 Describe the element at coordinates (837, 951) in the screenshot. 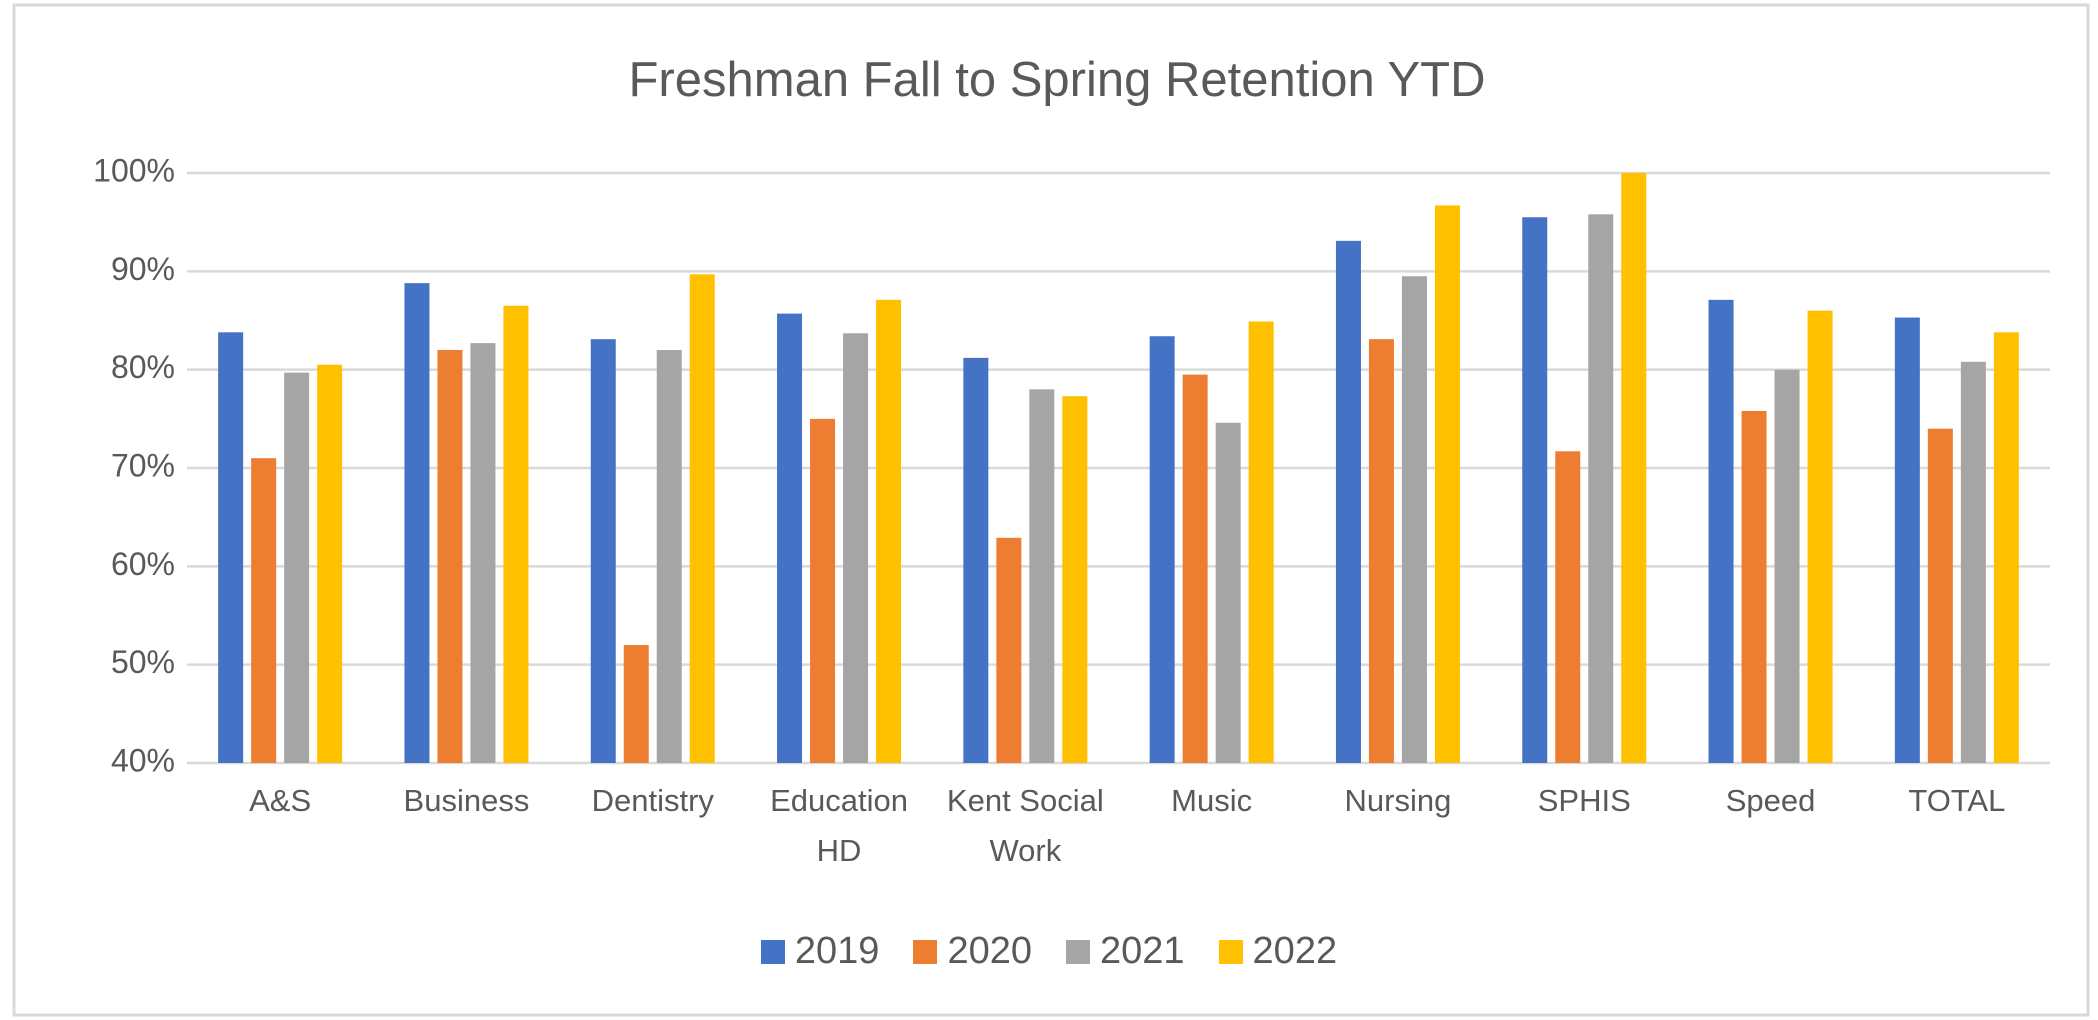

I see `legend-label: 2019` at that location.